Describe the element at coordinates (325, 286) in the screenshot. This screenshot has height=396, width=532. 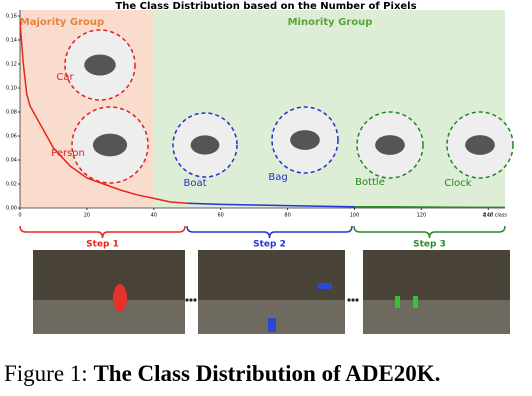
I see `boat-mask` at that location.